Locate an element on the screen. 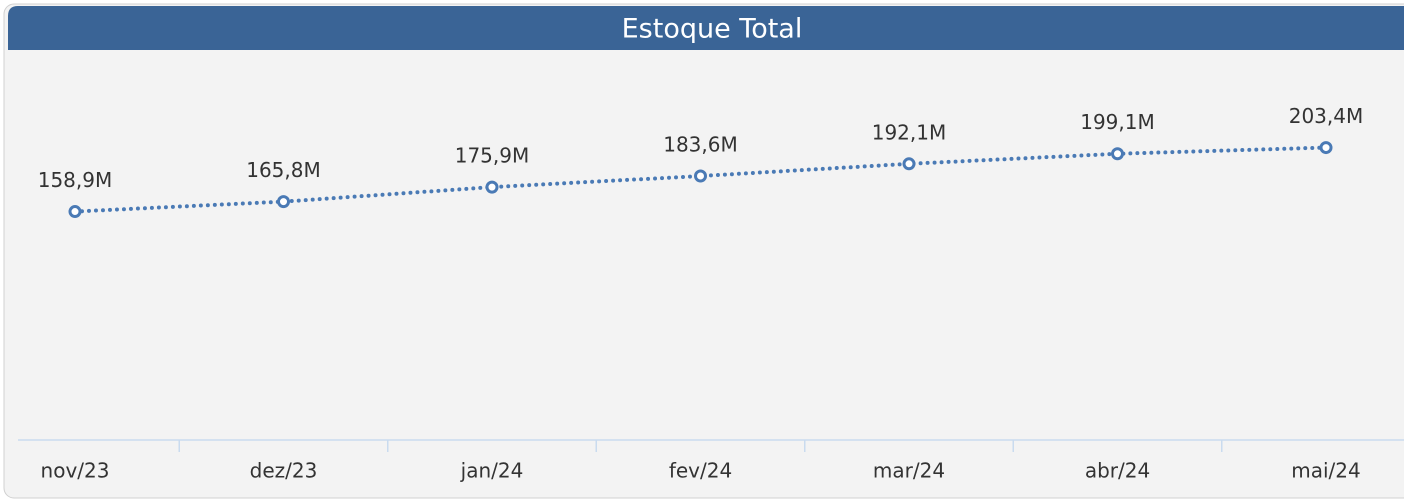  data-label: 183,6M is located at coordinates (700, 145).